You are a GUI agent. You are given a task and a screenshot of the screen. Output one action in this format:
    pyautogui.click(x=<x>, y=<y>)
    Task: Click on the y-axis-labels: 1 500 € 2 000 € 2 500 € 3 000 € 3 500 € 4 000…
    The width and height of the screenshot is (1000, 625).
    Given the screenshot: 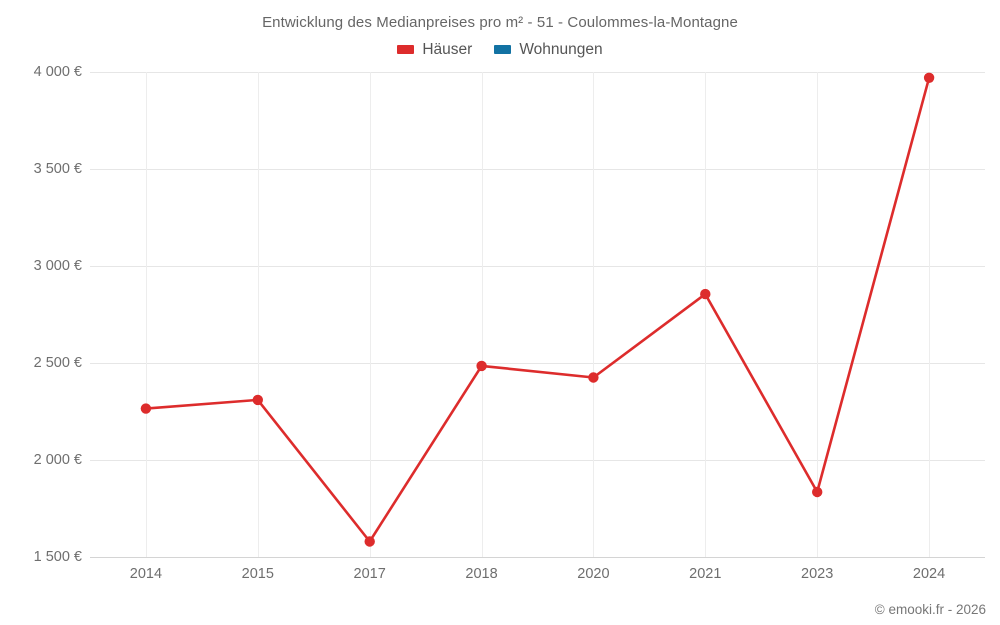 What is the action you would take?
    pyautogui.click(x=41, y=312)
    